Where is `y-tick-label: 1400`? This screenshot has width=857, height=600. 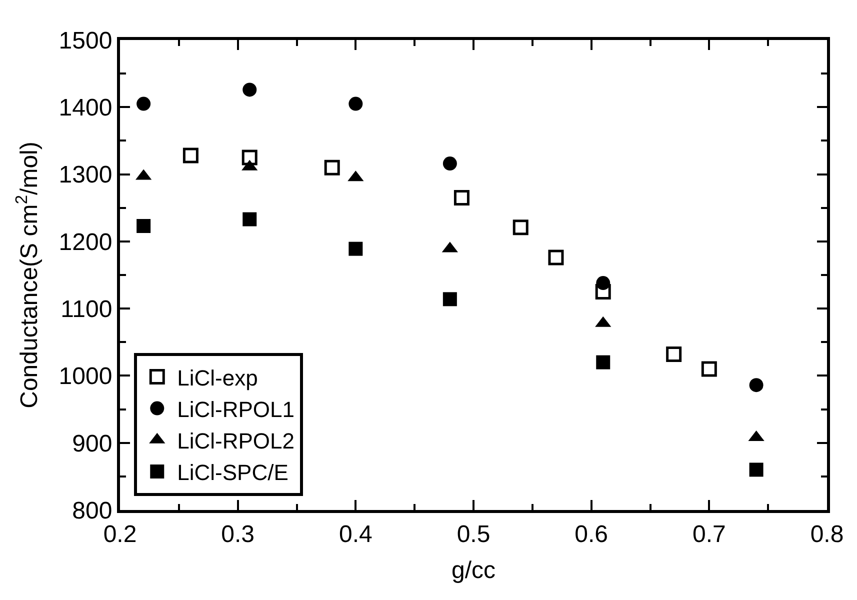 y-tick-label: 1400 is located at coordinates (85, 108).